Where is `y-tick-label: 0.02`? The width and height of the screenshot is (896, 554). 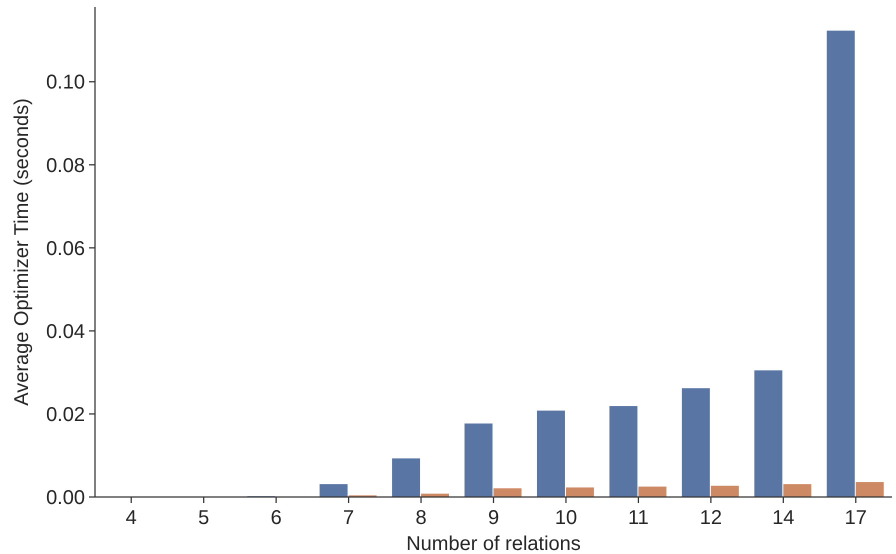
y-tick-label: 0.02 is located at coordinates (65, 415).